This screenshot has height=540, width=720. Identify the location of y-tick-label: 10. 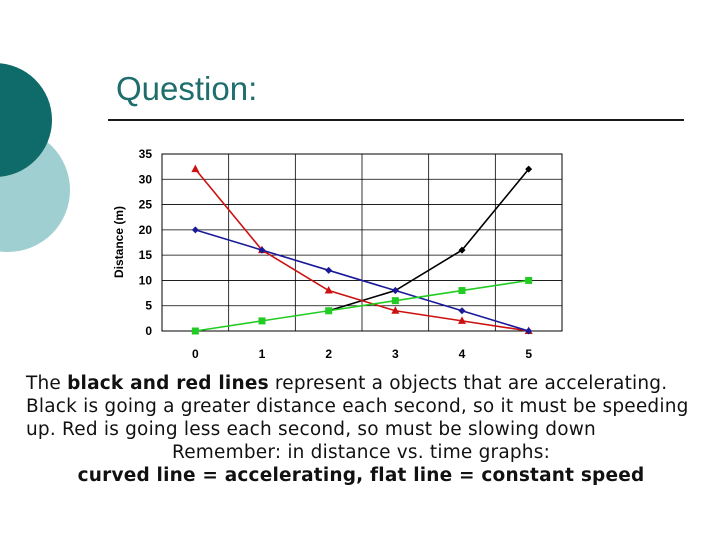
(146, 280).